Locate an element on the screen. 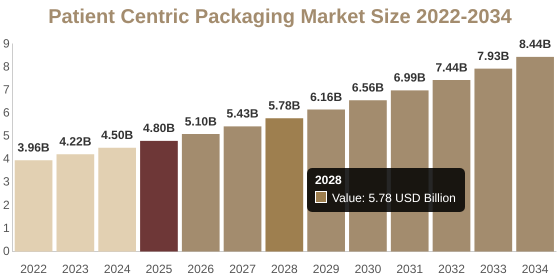  x-tick-label: 2023 is located at coordinates (76, 269).